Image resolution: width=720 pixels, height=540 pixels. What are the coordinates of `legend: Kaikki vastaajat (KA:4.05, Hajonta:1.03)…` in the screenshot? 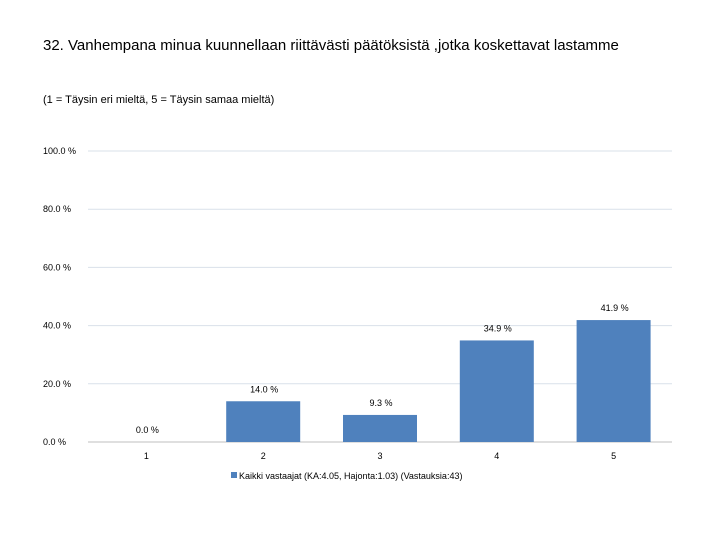 It's located at (346, 476).